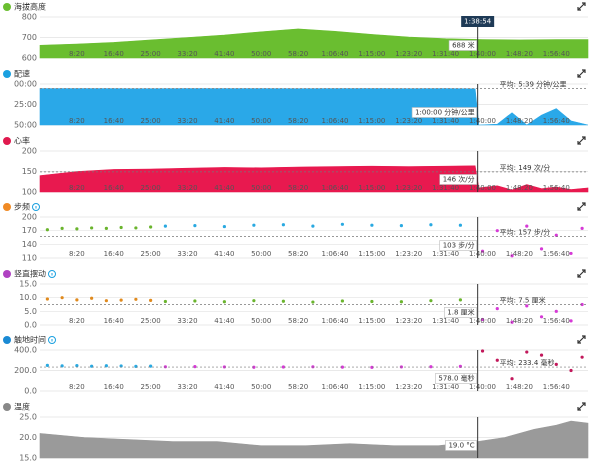  Describe the element at coordinates (533, 84) in the screenshot. I see `average-label: 平均: 5:39 分钟/公里` at that location.